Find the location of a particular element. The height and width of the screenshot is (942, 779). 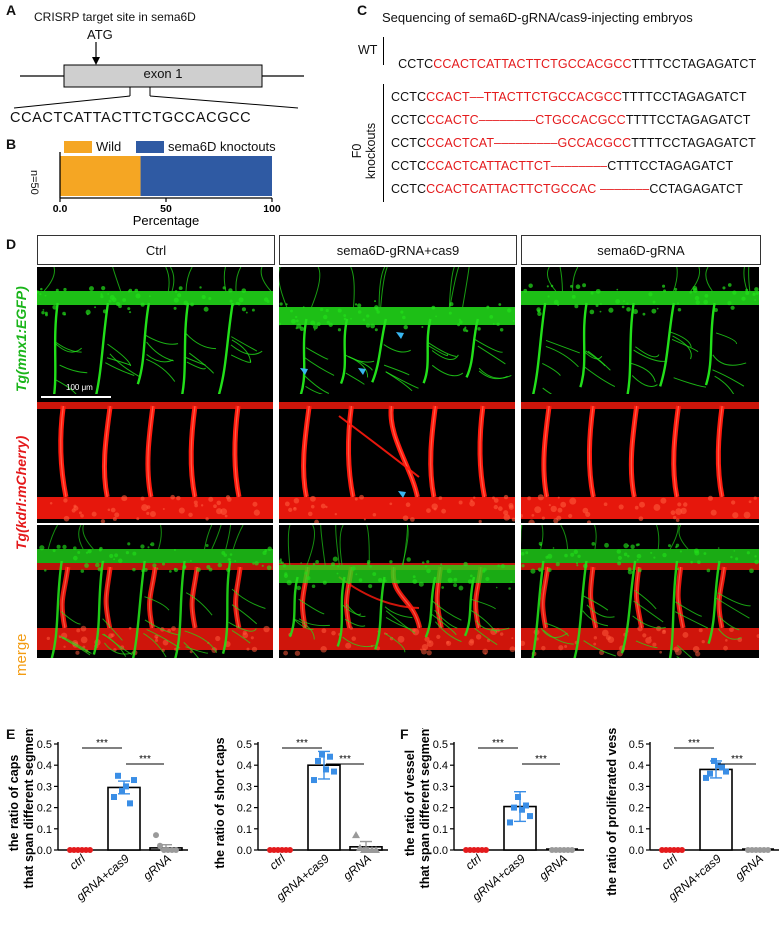

legend-wild-label: Wild is located at coordinates (109, 146).